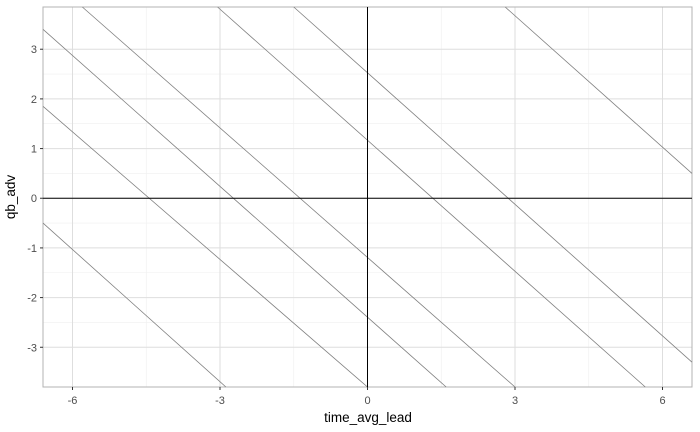 The width and height of the screenshot is (700, 432). I want to click on y-tick-label: 0, so click(34, 199).